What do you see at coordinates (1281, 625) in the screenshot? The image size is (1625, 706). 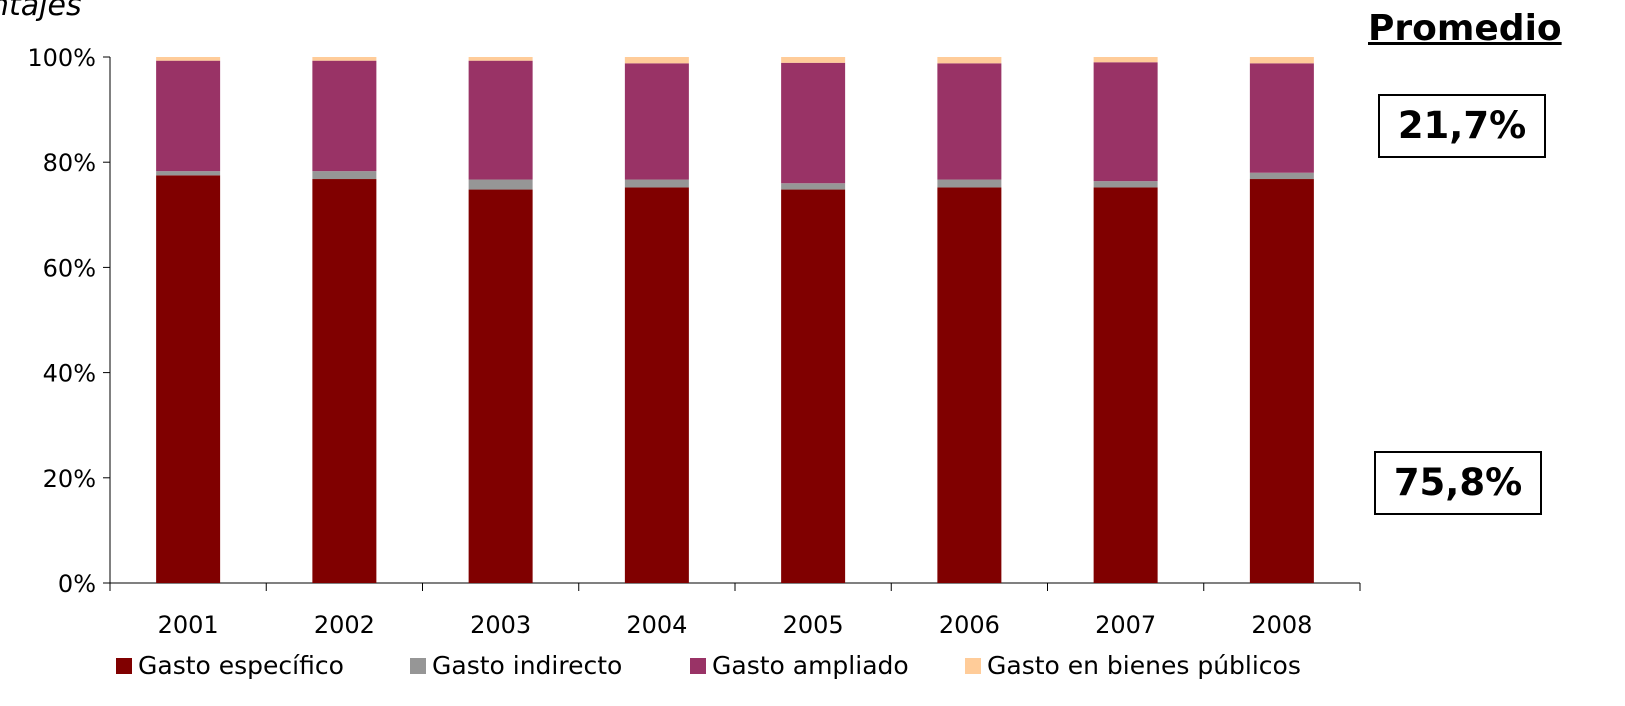 I see `x-tick-label: 2008` at bounding box center [1281, 625].